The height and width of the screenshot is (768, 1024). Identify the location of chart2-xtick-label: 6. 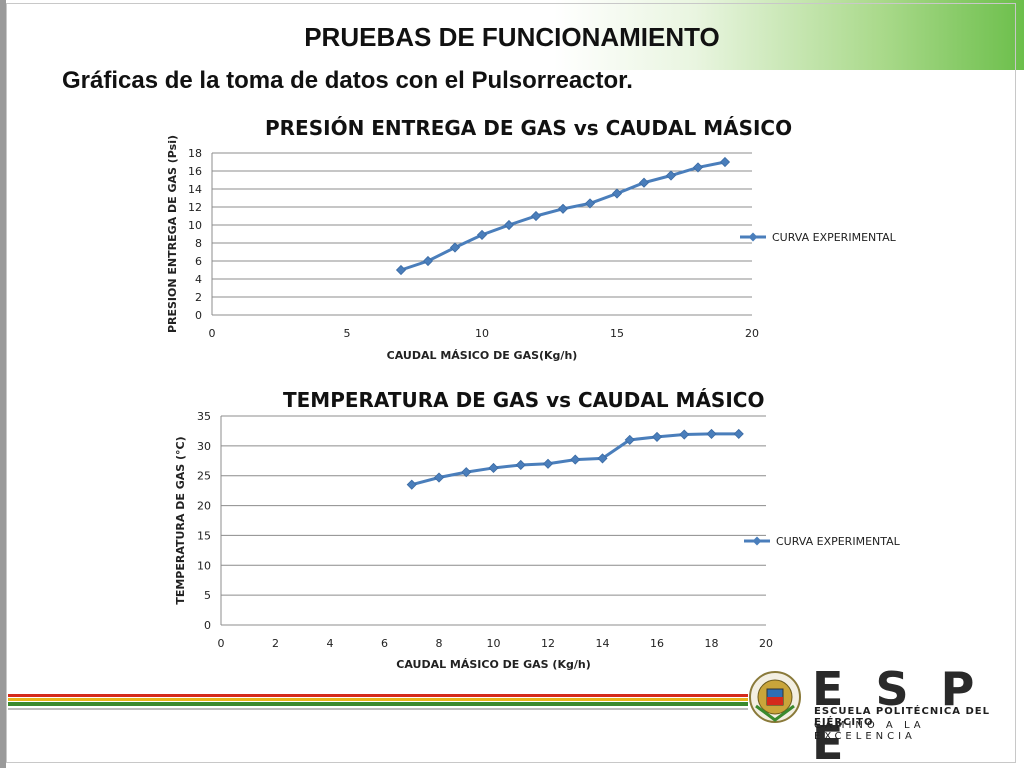
(384, 643).